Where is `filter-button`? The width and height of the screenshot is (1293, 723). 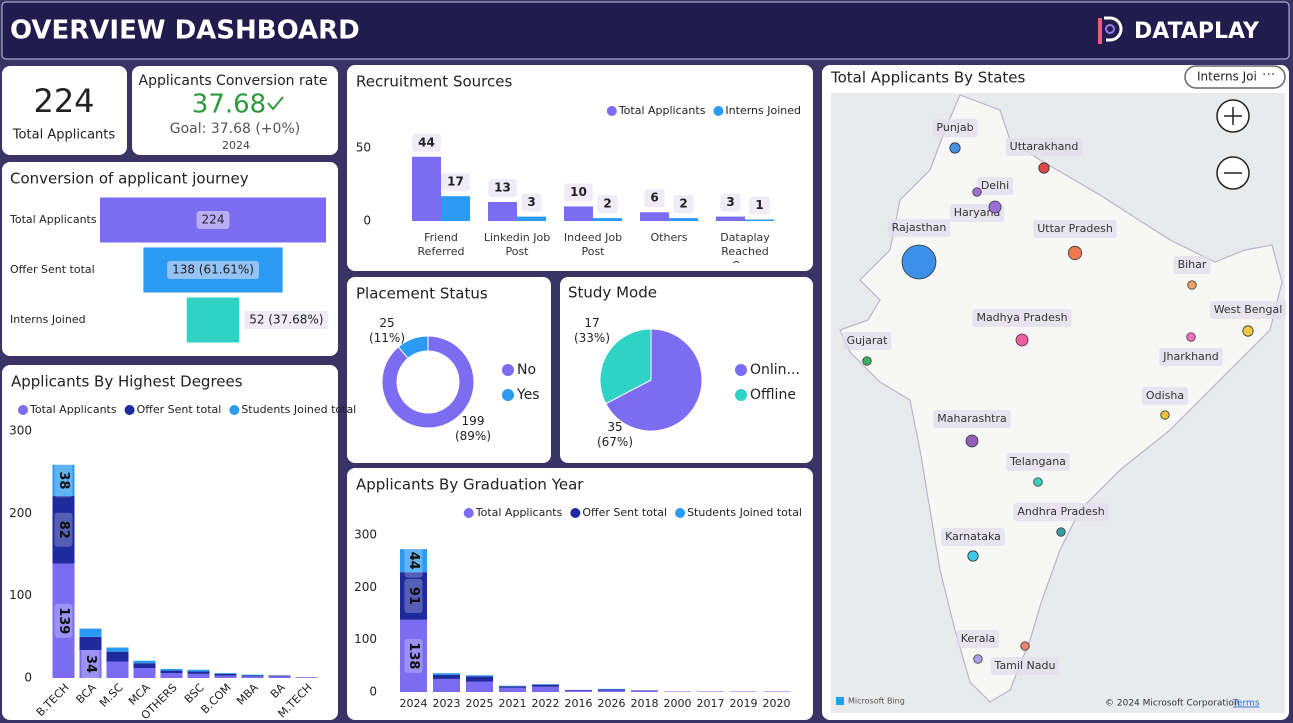 filter-button is located at coordinates (1235, 77).